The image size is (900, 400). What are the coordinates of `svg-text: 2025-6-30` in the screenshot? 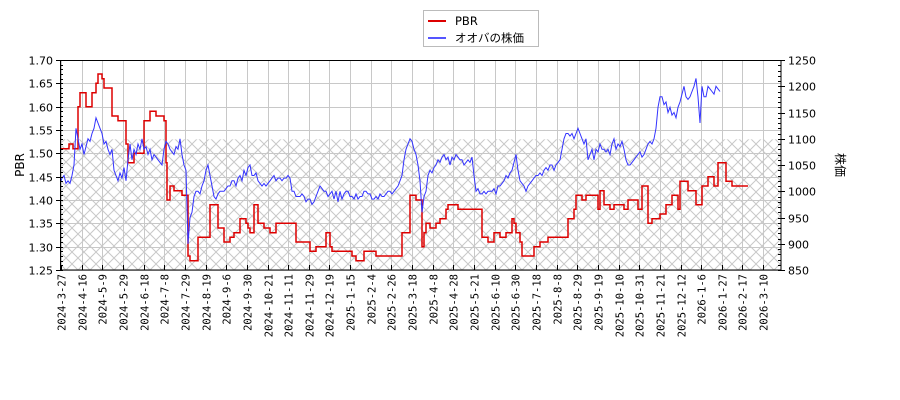 It's located at (517, 302).